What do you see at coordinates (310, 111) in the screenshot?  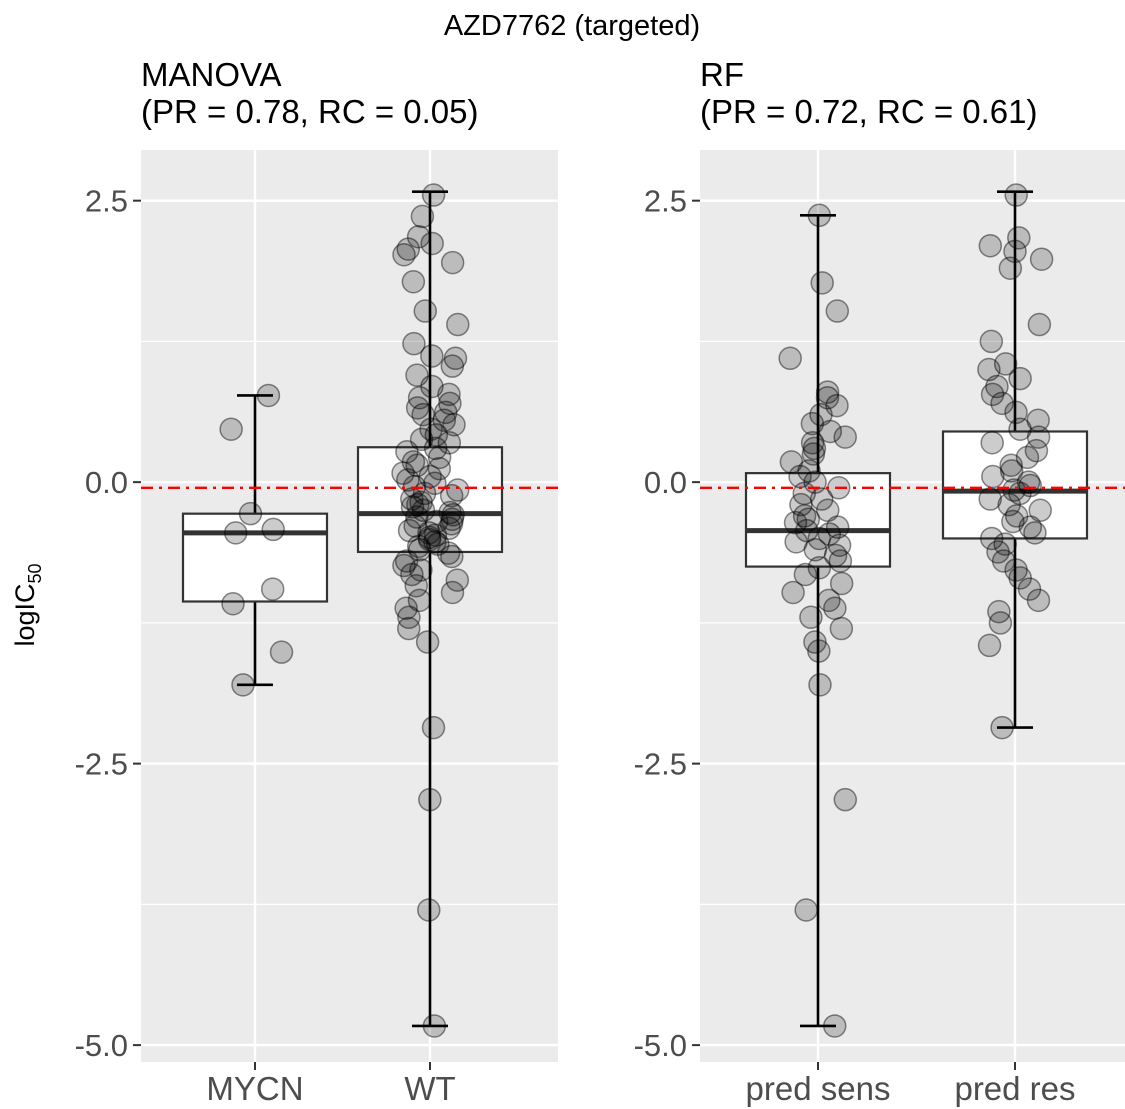 I see `panel-title-metrics: (PR = 0.78, RC = 0.05)` at bounding box center [310, 111].